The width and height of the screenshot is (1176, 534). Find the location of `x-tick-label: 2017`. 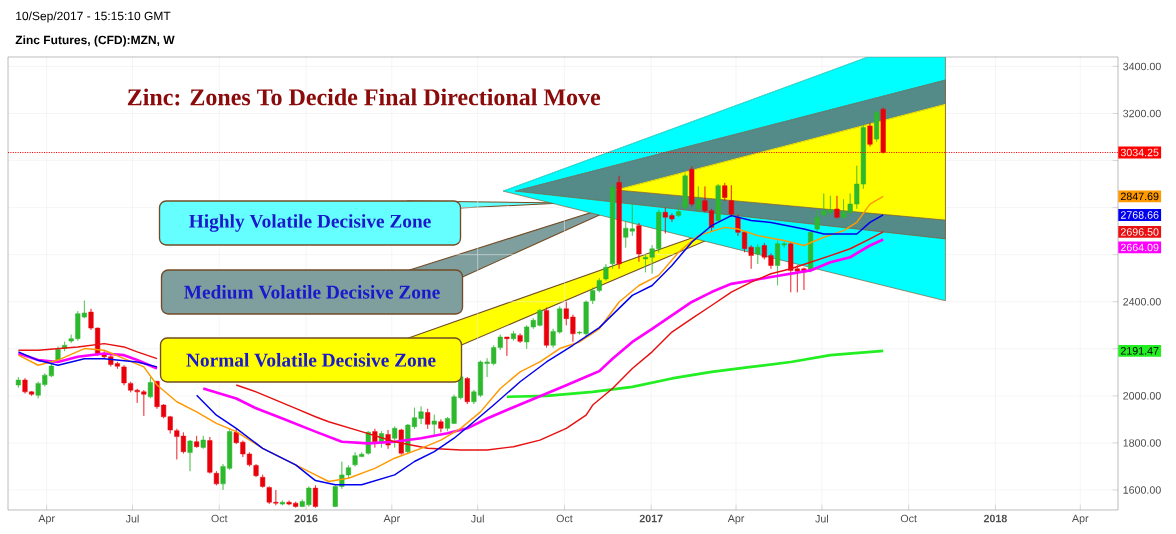

x-tick-label: 2017 is located at coordinates (651, 518).